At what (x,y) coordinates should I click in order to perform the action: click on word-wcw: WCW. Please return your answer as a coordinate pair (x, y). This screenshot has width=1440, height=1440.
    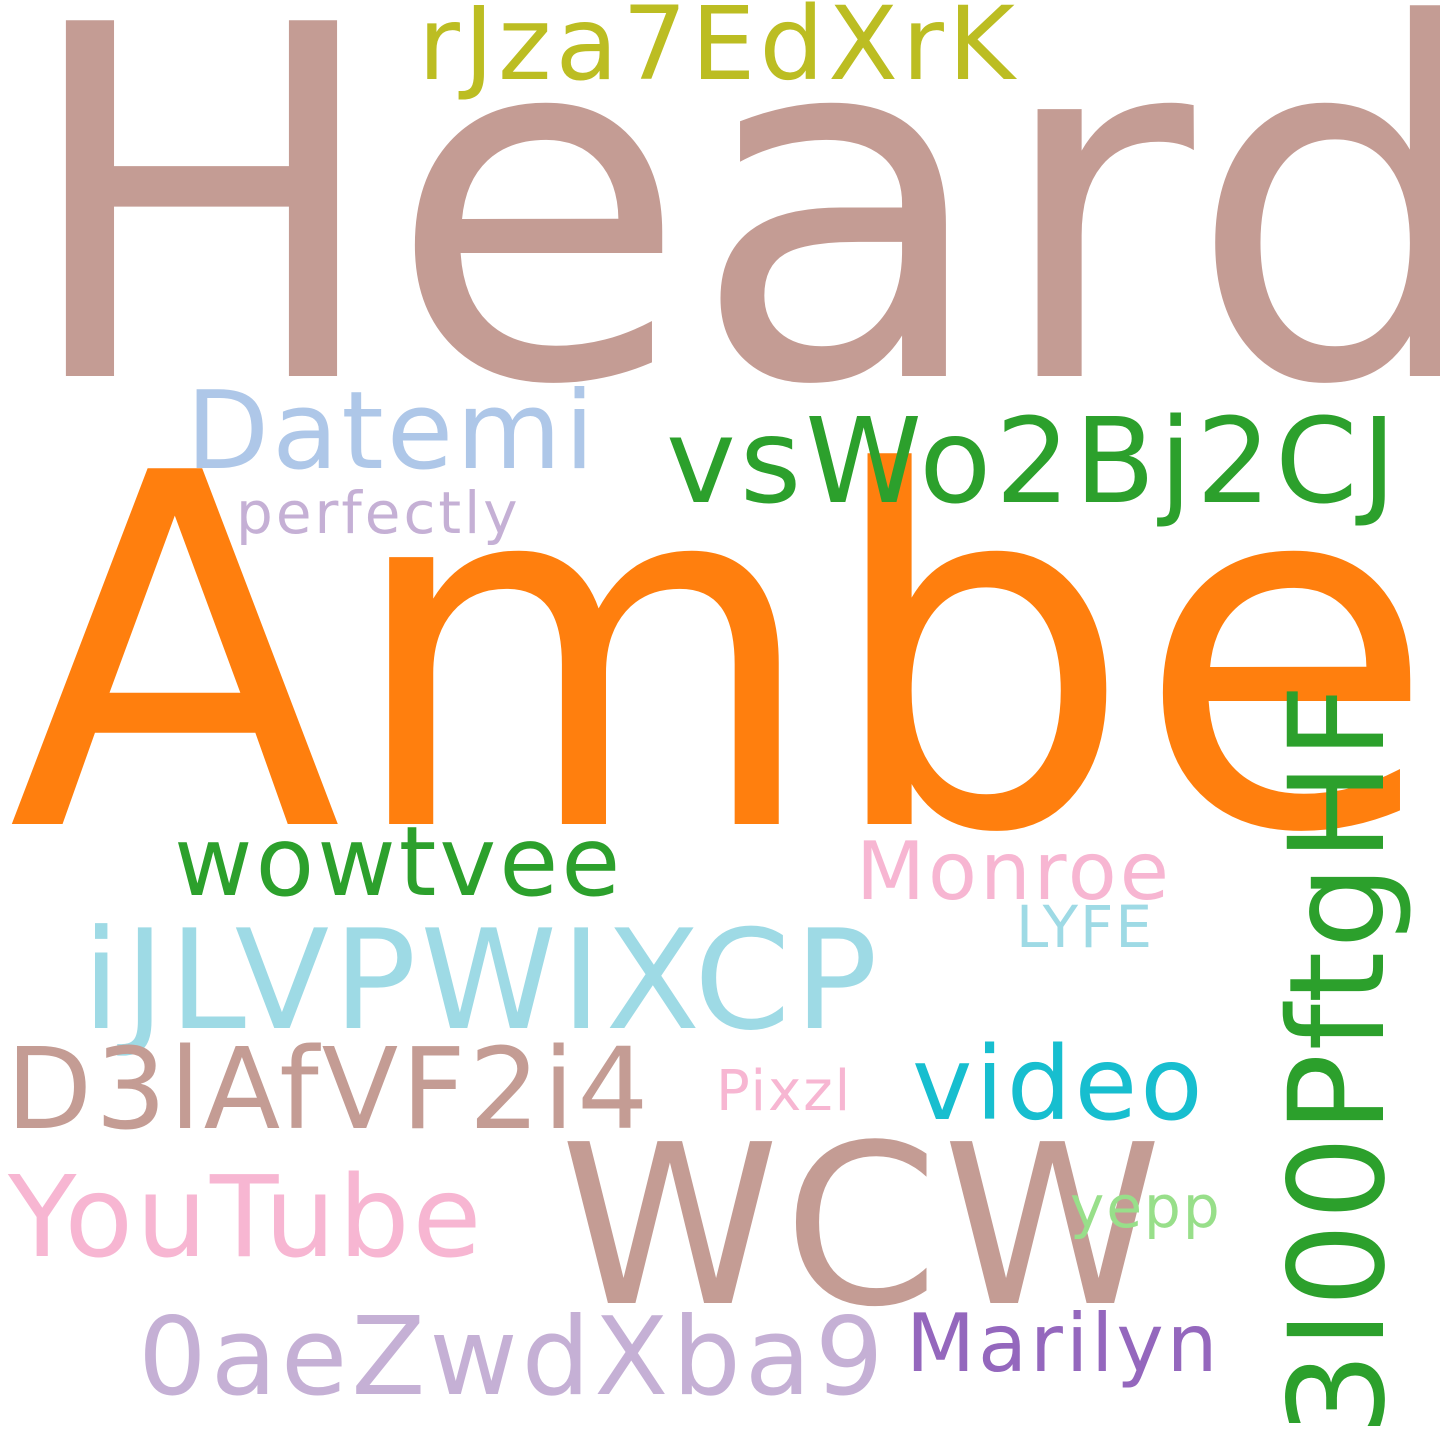
    Looking at the image, I should click on (863, 1227).